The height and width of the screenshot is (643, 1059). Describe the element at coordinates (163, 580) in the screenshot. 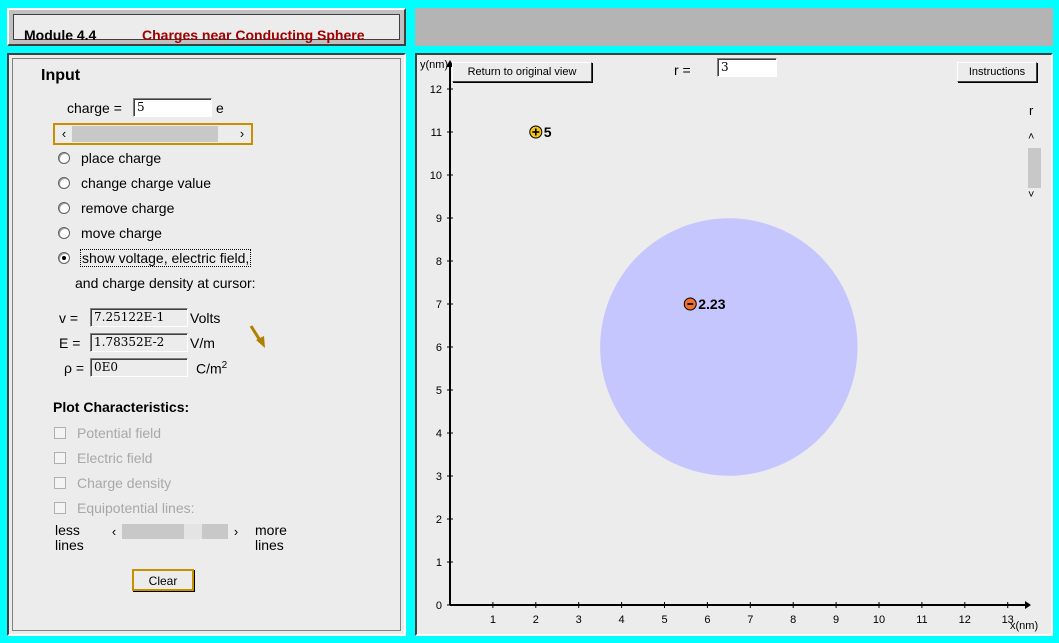

I see `clear-button: Clear` at that location.